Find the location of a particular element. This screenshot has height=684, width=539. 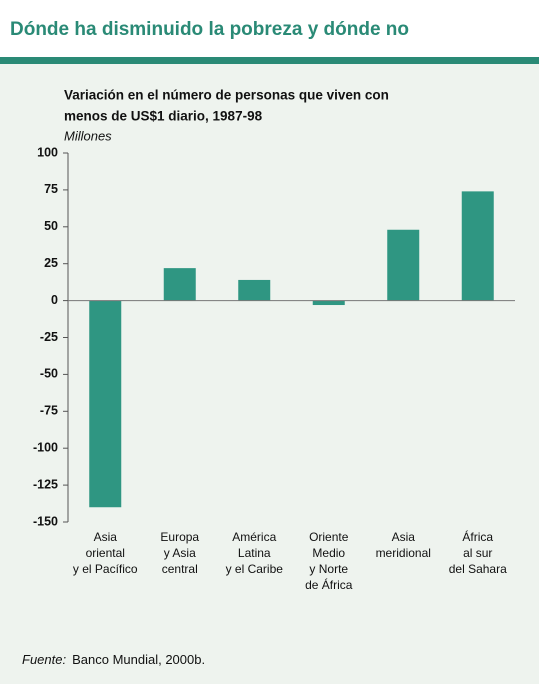

x-tick-line: del Sahara is located at coordinates (478, 569).